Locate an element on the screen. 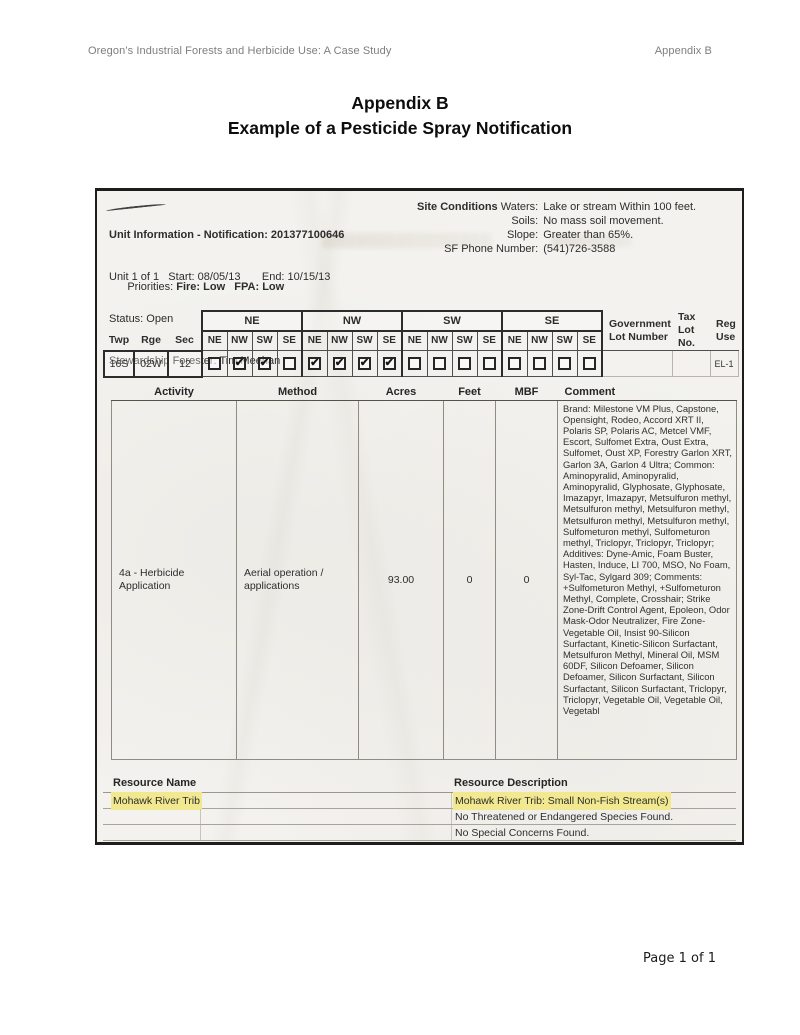  twp-value: 16S is located at coordinates (119, 363).